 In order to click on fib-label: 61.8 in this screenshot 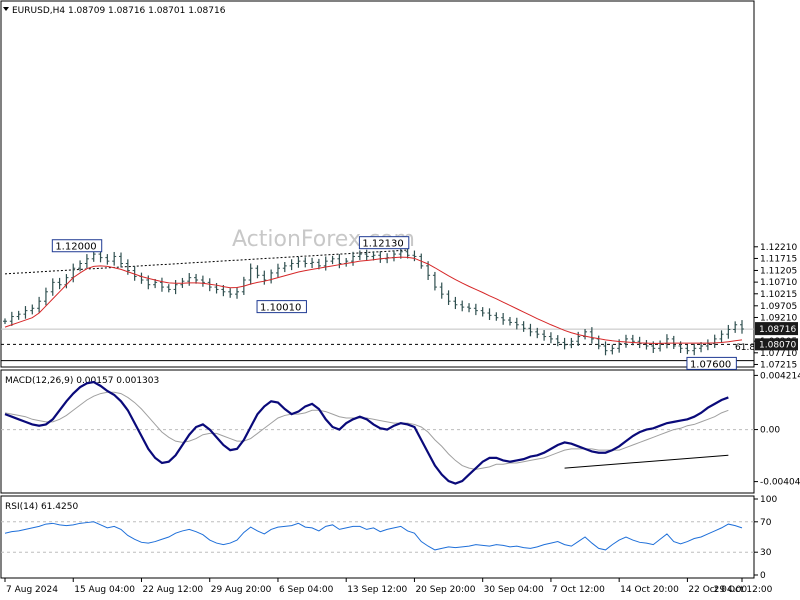, I will do `click(745, 348)`.